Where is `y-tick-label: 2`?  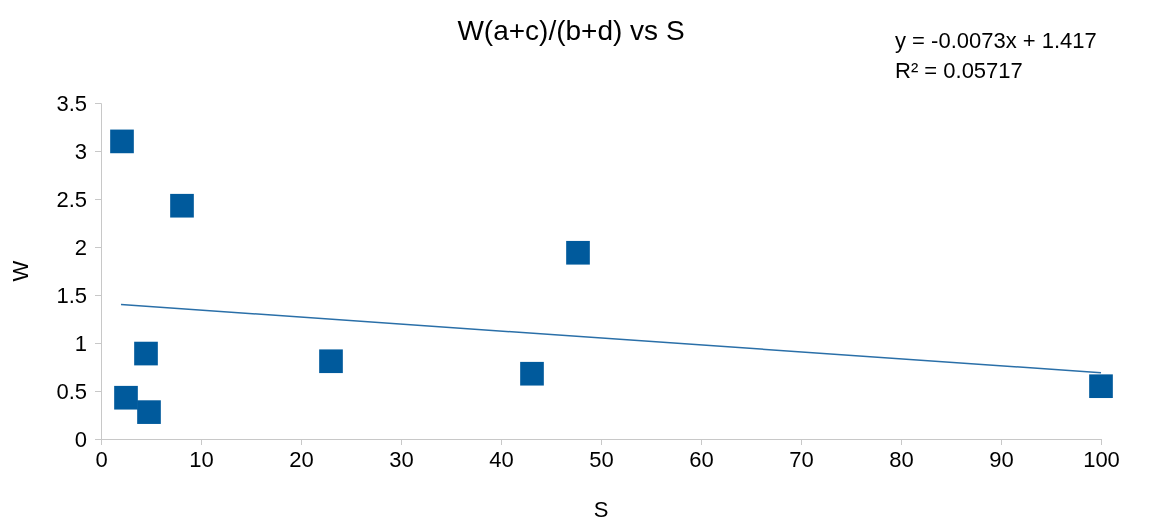
y-tick-label: 2 is located at coordinates (80, 247).